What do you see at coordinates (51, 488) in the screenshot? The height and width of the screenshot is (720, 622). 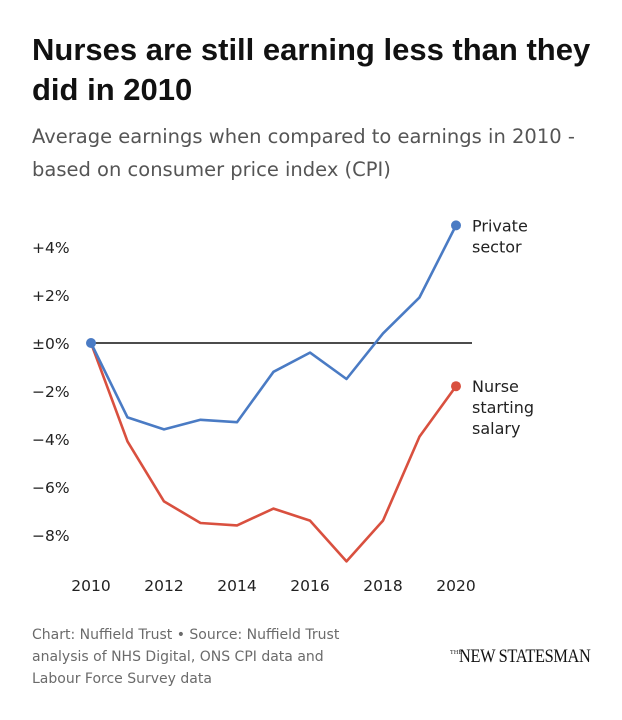 I see `y-tick-label: −6%` at bounding box center [51, 488].